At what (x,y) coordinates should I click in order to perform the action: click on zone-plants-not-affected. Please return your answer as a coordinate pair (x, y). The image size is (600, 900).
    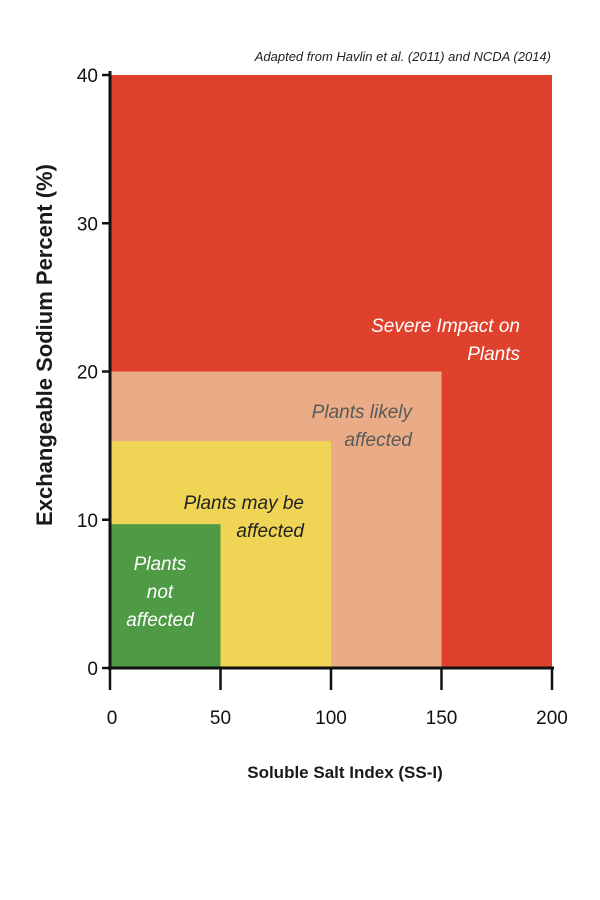
    Looking at the image, I should click on (165, 596).